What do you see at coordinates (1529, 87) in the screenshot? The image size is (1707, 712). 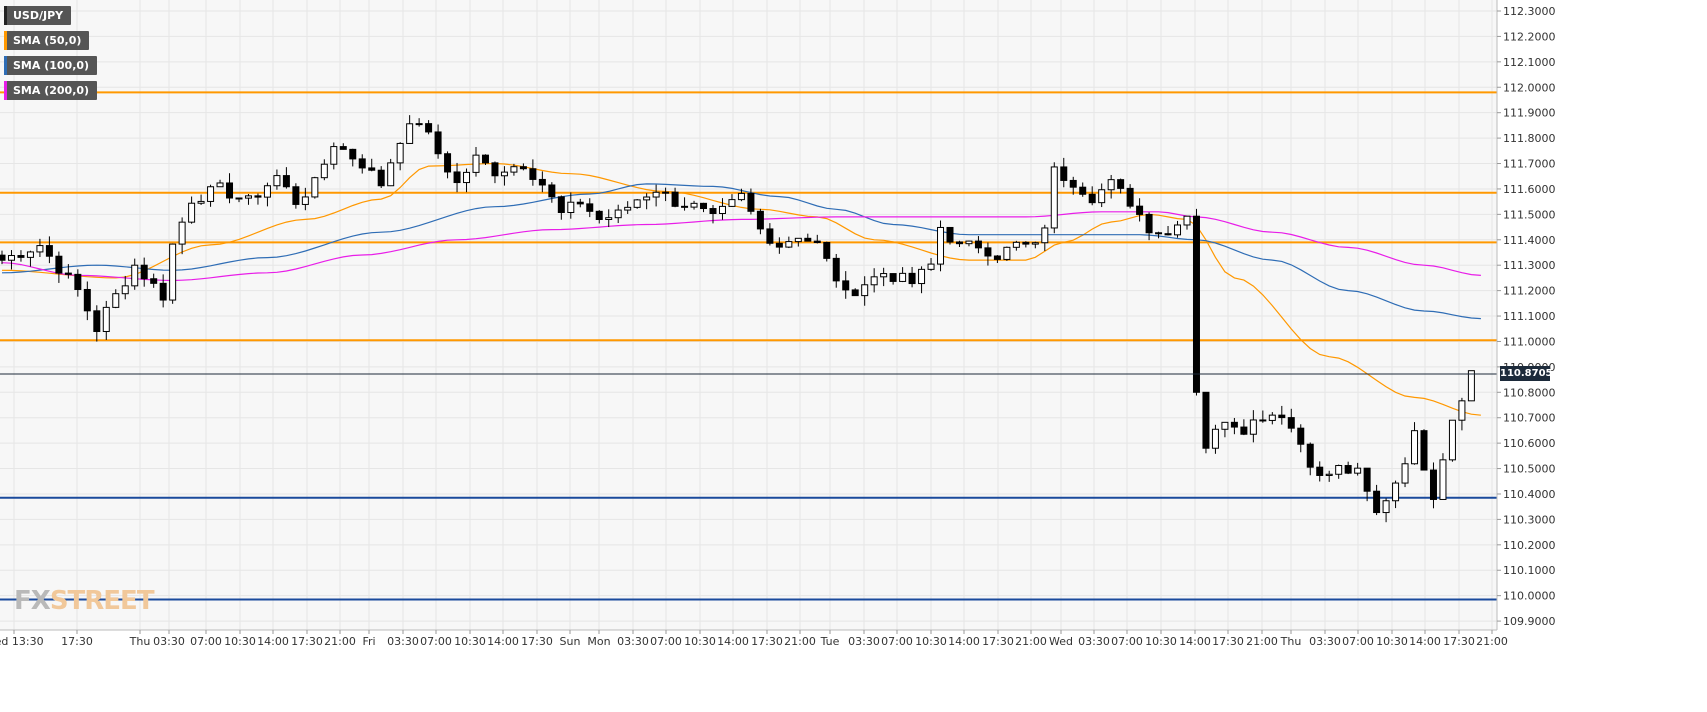 I see `y-tick-label: 112.0000` at bounding box center [1529, 87].